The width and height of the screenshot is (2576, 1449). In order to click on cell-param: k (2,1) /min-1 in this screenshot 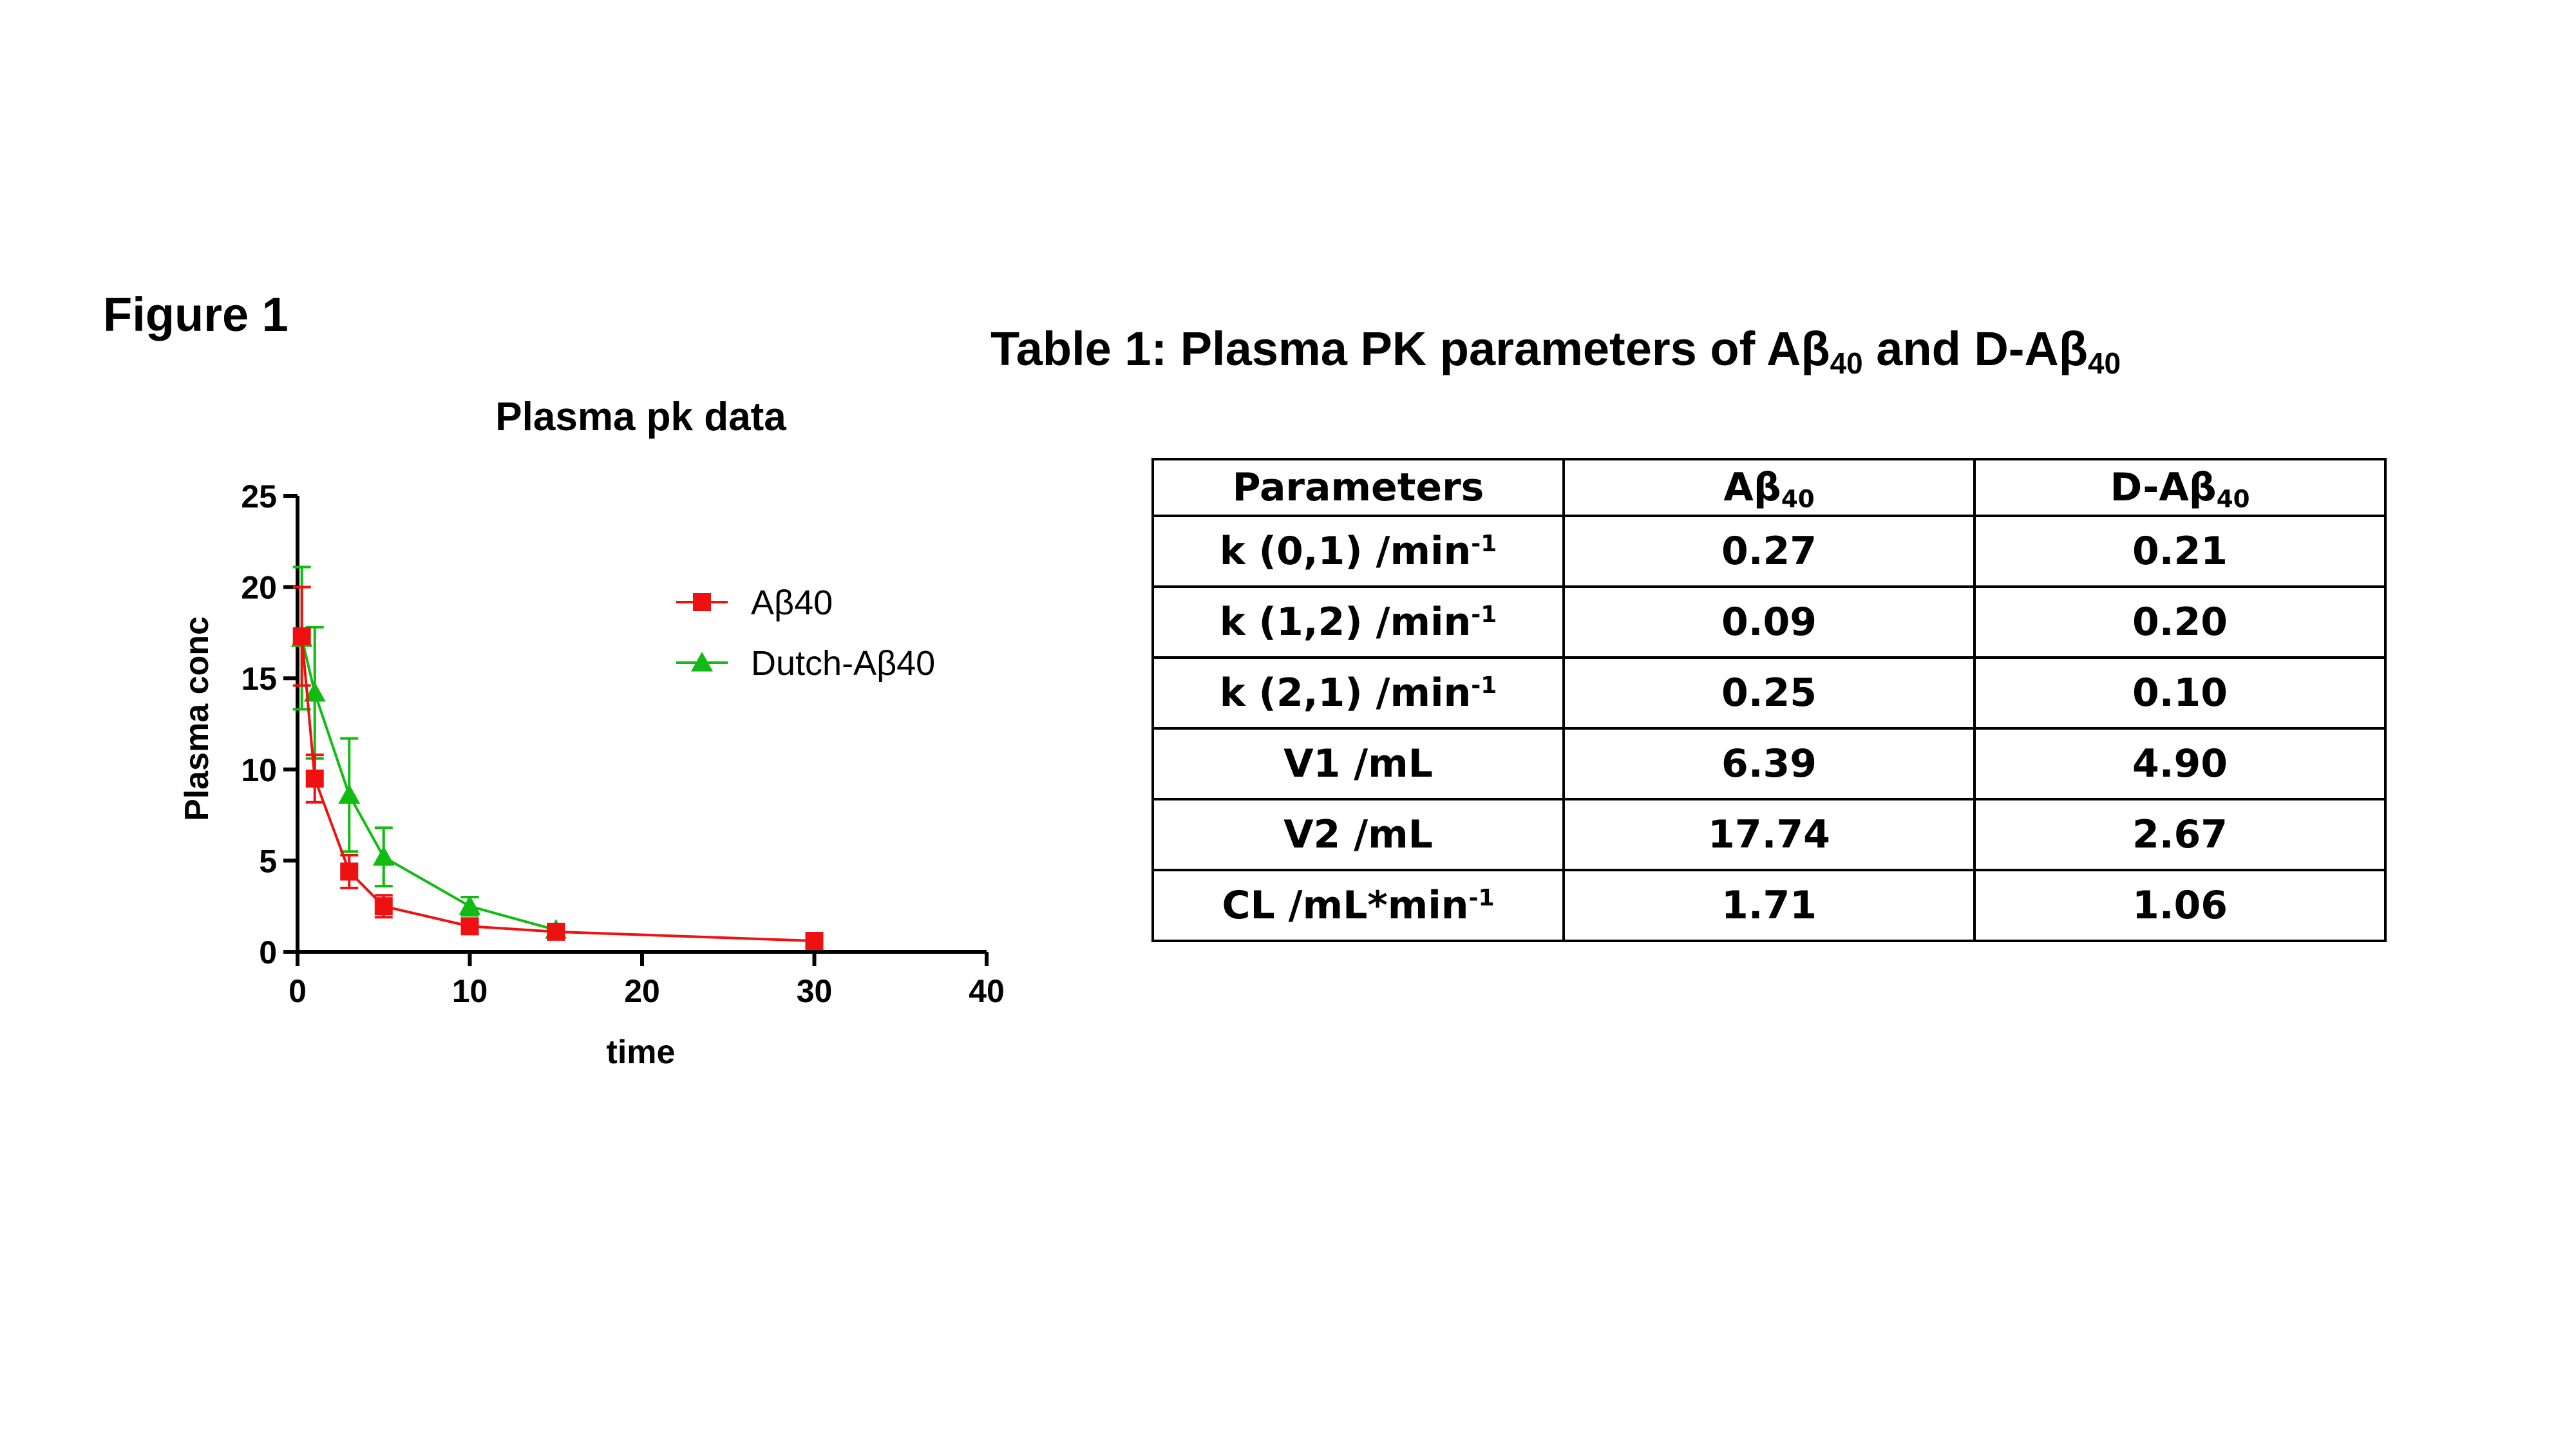, I will do `click(1358, 693)`.